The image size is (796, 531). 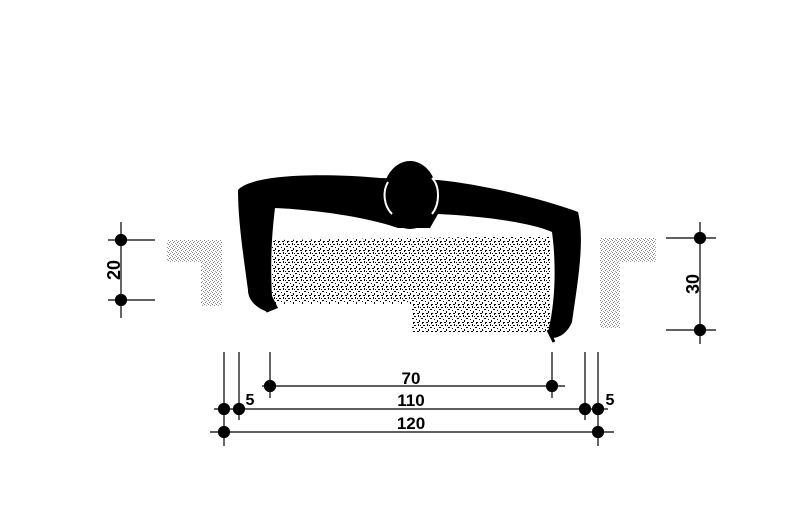 I want to click on right-depth-dimension, so click(x=691, y=283).